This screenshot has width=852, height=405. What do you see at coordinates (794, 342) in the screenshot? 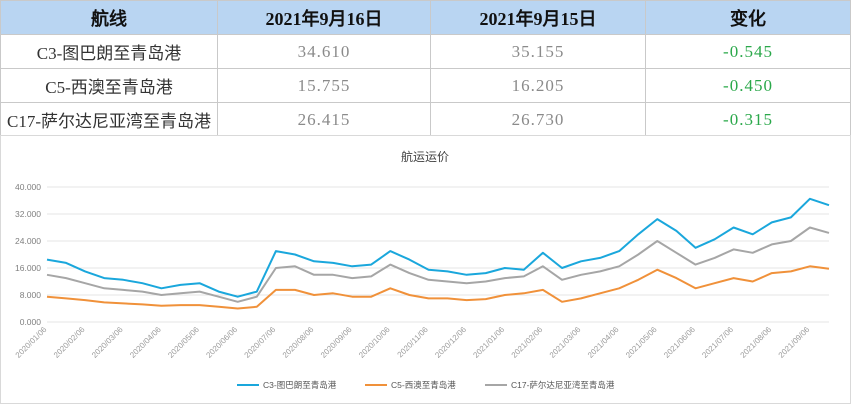
I see `x-tick-label: 2021/09/06` at bounding box center [794, 342].